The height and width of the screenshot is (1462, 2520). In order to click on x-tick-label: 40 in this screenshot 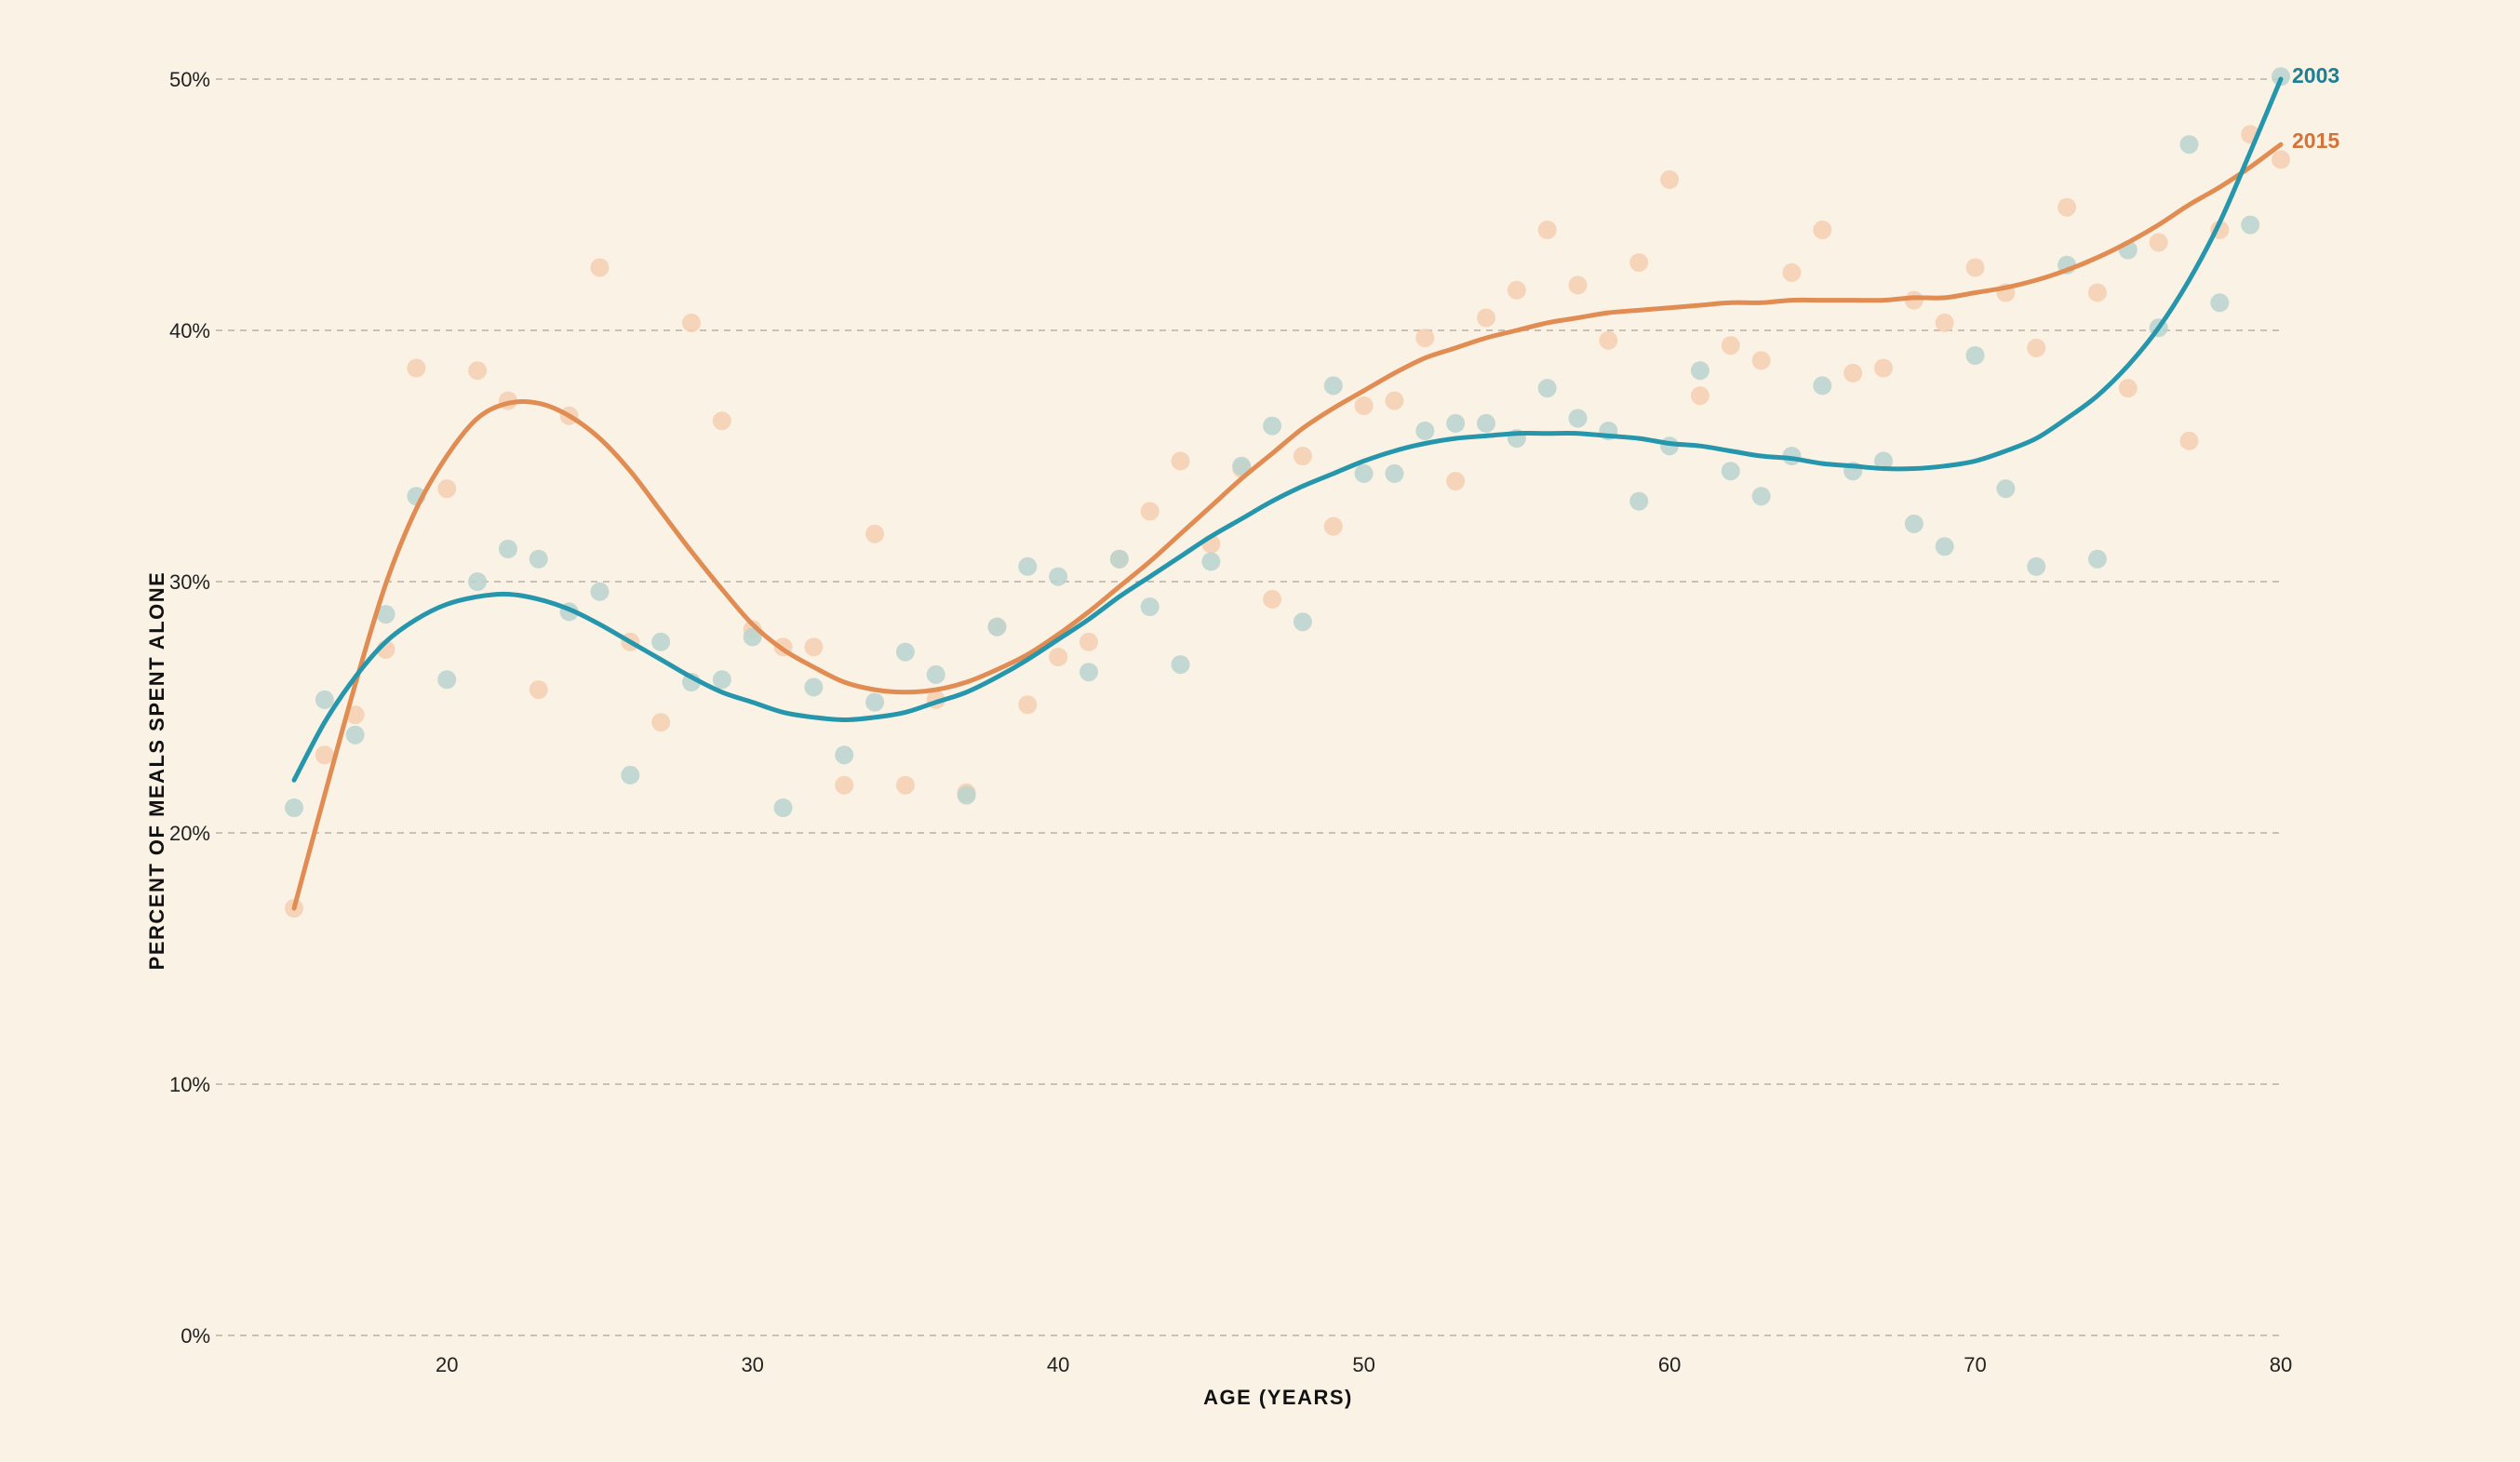, I will do `click(1058, 1364)`.